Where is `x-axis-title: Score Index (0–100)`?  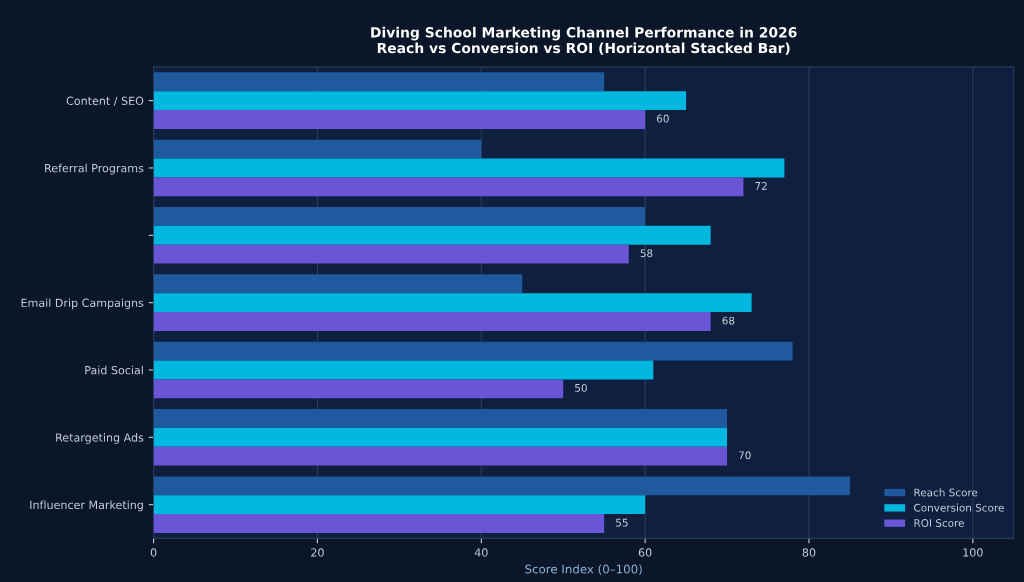 x-axis-title: Score Index (0–100) is located at coordinates (583, 569).